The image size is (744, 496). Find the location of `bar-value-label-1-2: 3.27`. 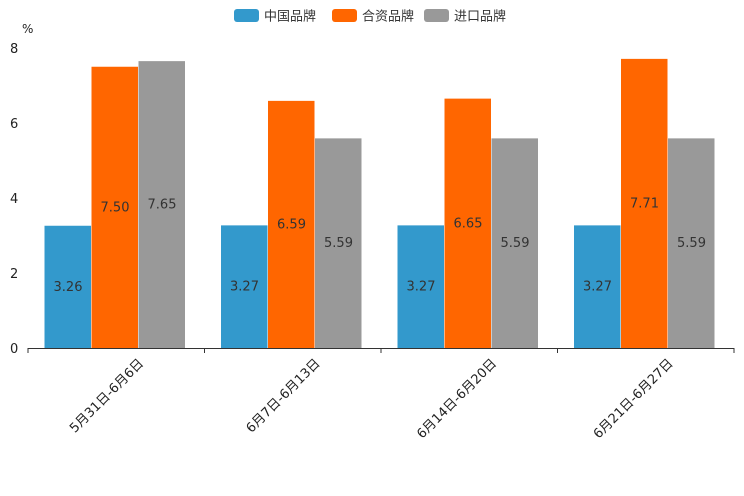

bar-value-label-1-2: 3.27 is located at coordinates (244, 287).